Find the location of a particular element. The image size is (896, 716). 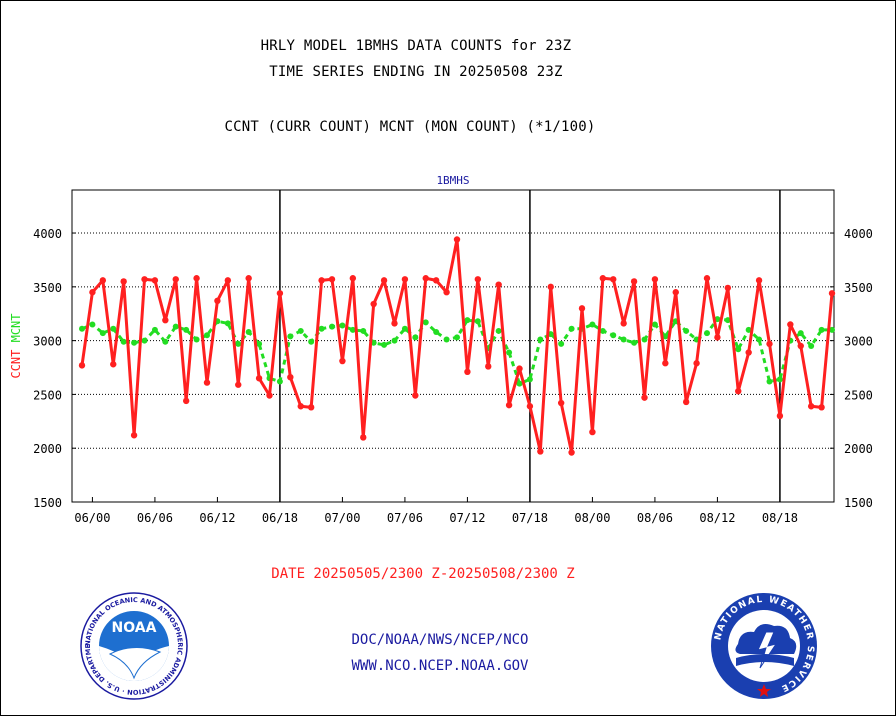

x-tick-label: 08/06 is located at coordinates (655, 518).